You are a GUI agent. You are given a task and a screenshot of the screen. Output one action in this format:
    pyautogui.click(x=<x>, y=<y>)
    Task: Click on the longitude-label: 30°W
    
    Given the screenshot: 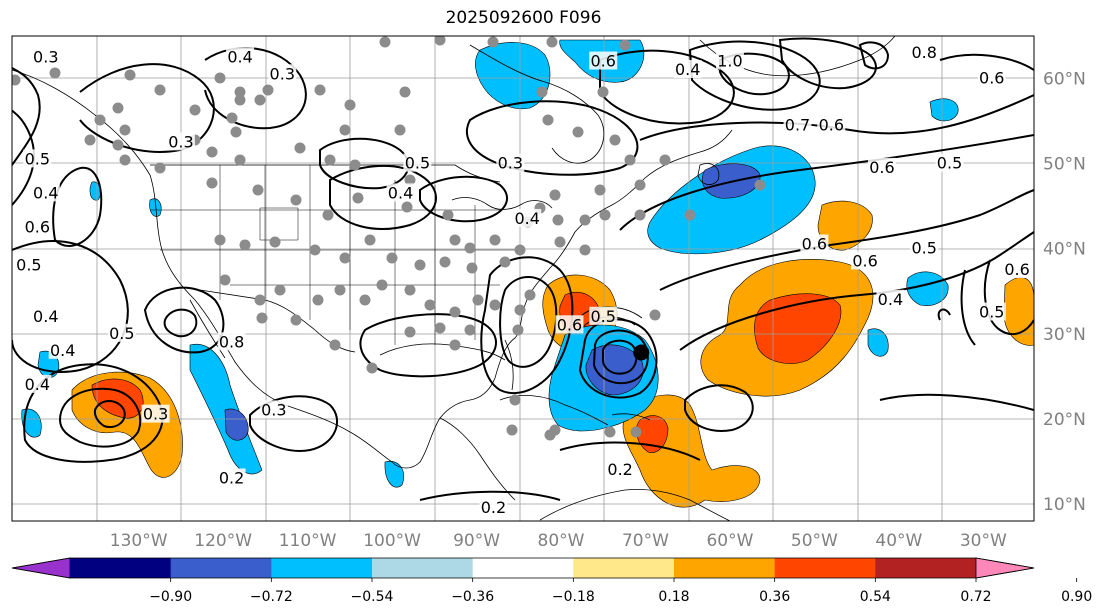 What is the action you would take?
    pyautogui.click(x=983, y=541)
    